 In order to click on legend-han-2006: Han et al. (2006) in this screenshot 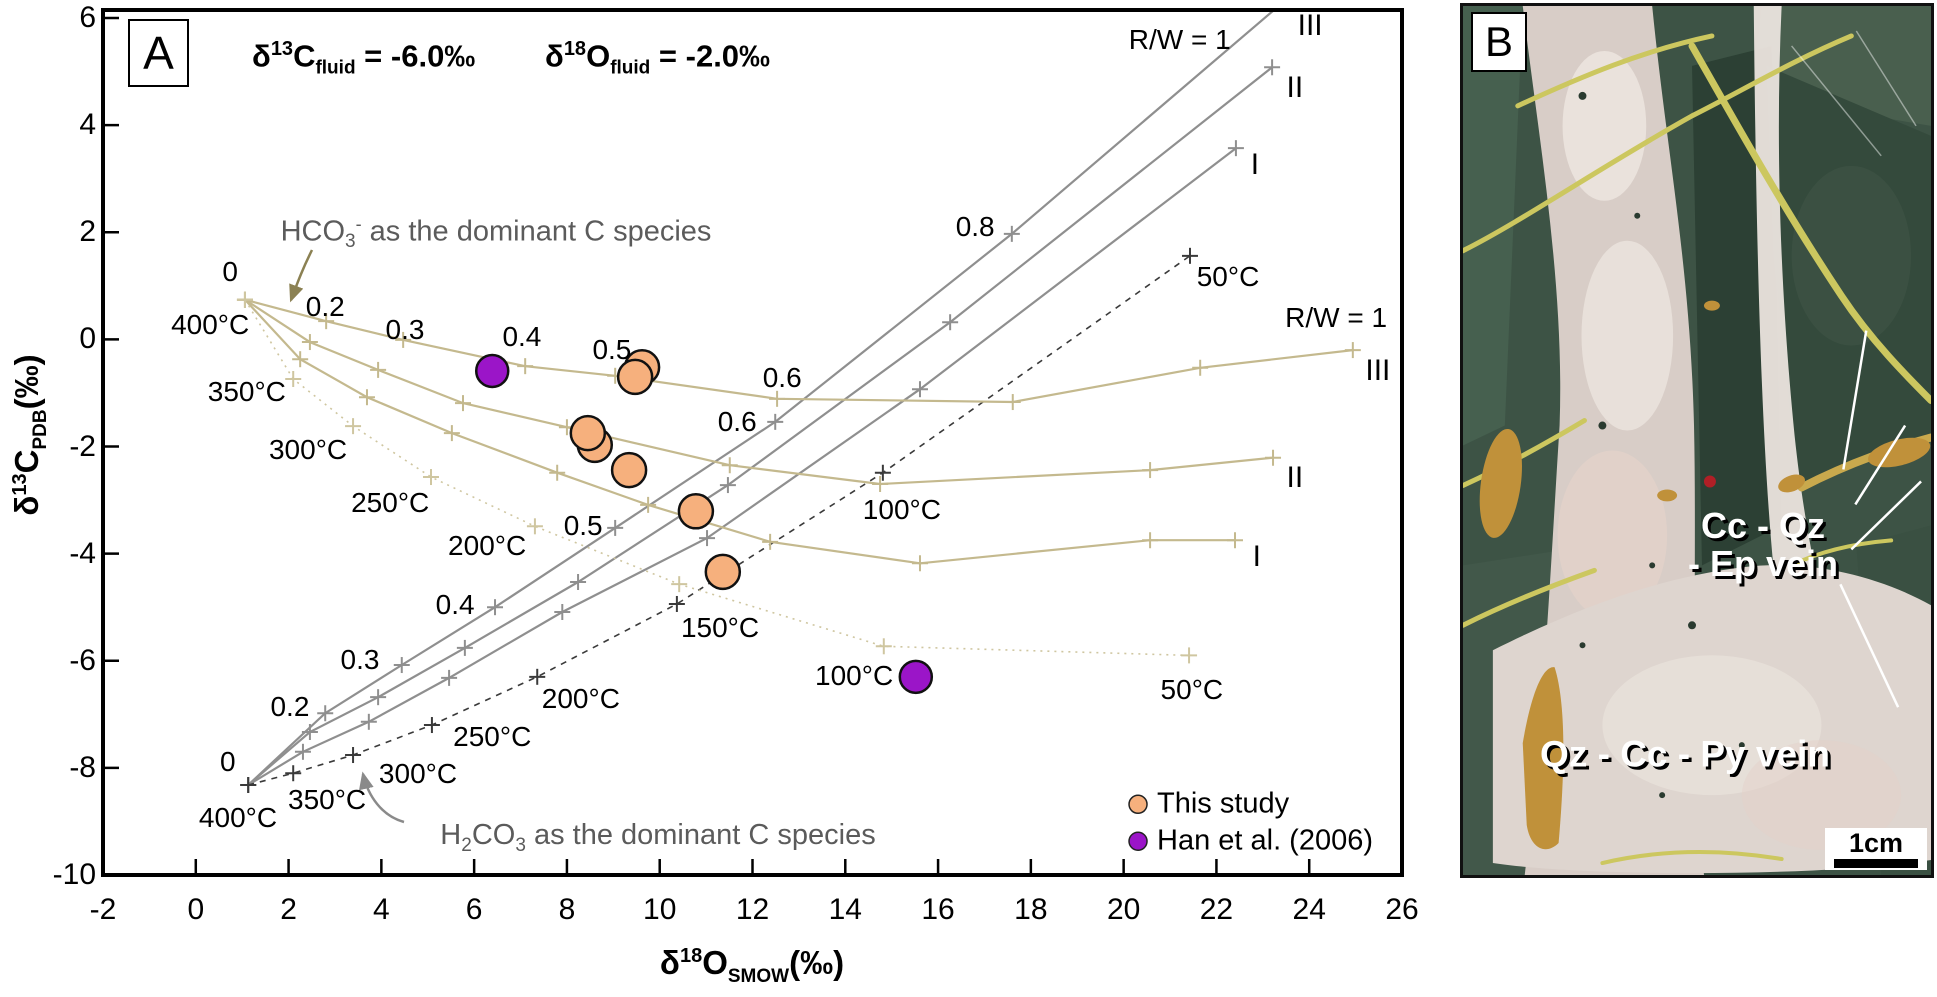, I will do `click(1265, 840)`.